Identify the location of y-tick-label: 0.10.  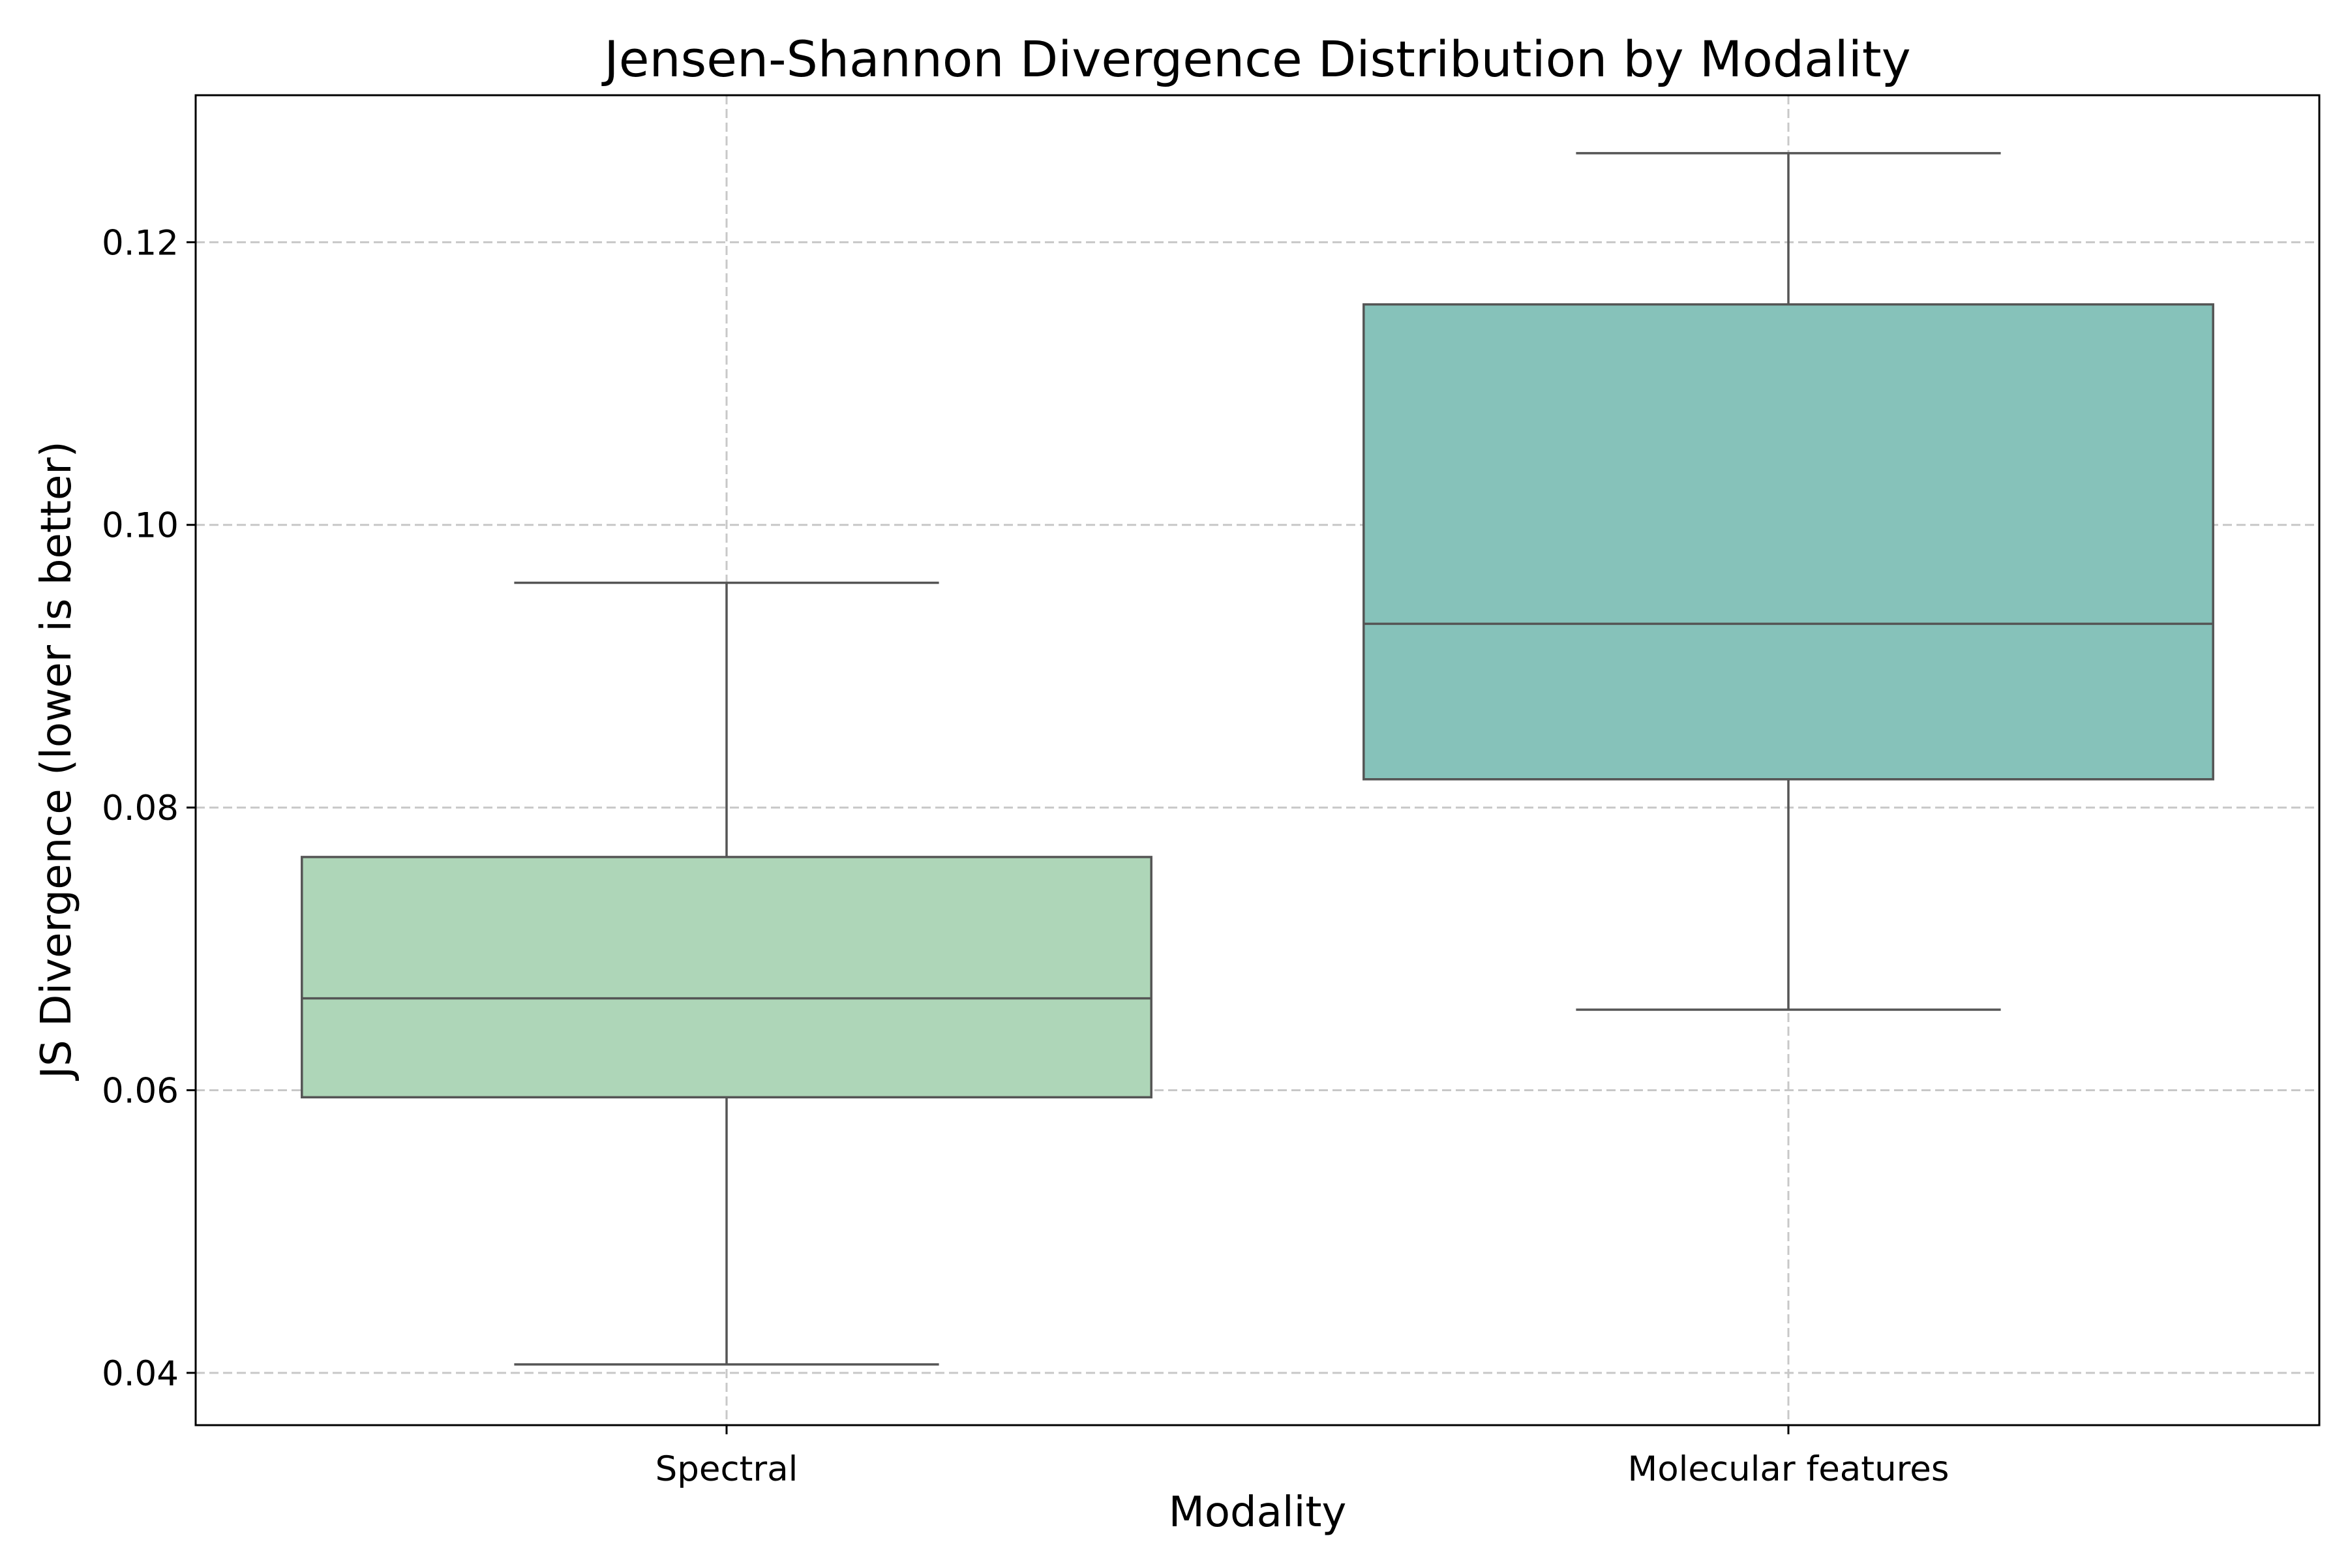
(141, 526).